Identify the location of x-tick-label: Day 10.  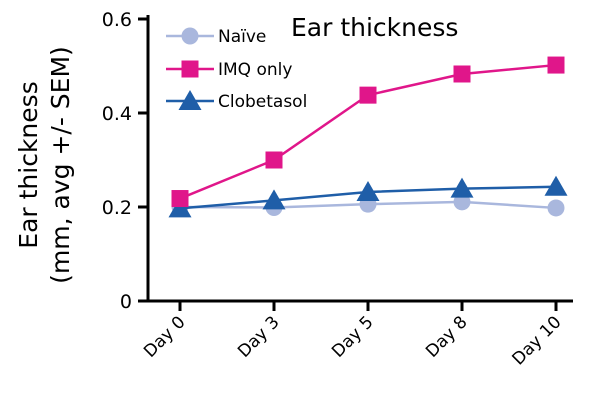
(537, 340).